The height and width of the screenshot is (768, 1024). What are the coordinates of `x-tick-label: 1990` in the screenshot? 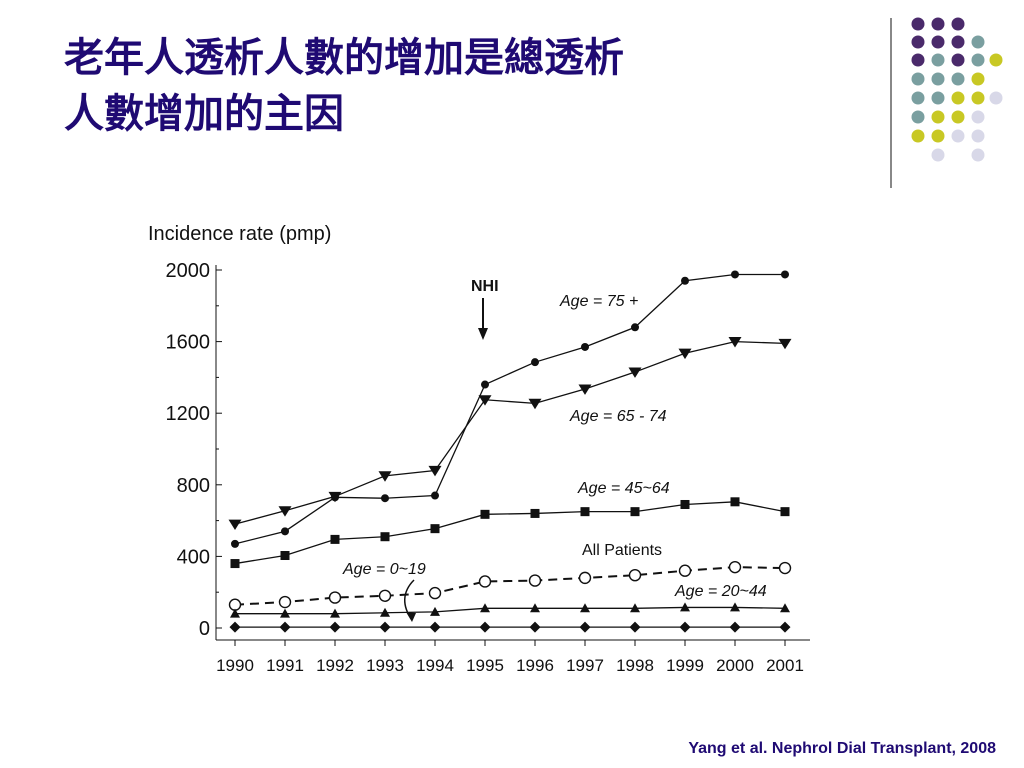 It's located at (235, 665).